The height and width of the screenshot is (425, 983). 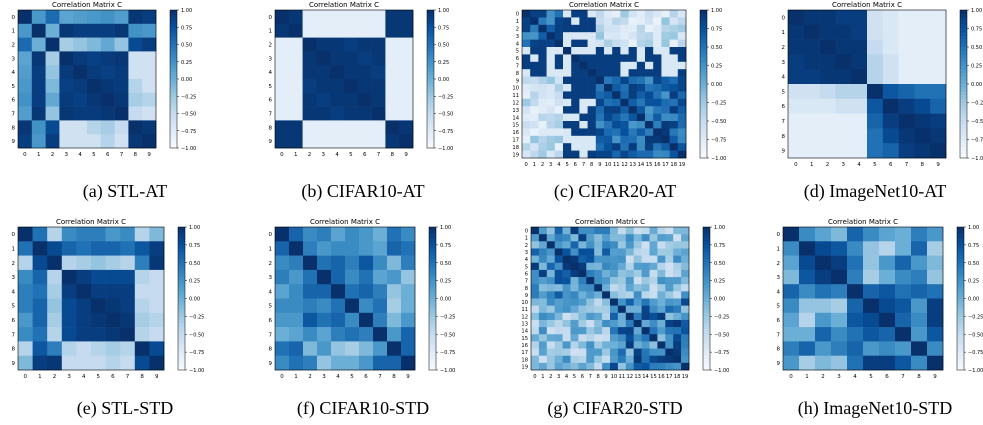 What do you see at coordinates (973, 246) in the screenshot?
I see `colorbar-tick-label: 0.75` at bounding box center [973, 246].